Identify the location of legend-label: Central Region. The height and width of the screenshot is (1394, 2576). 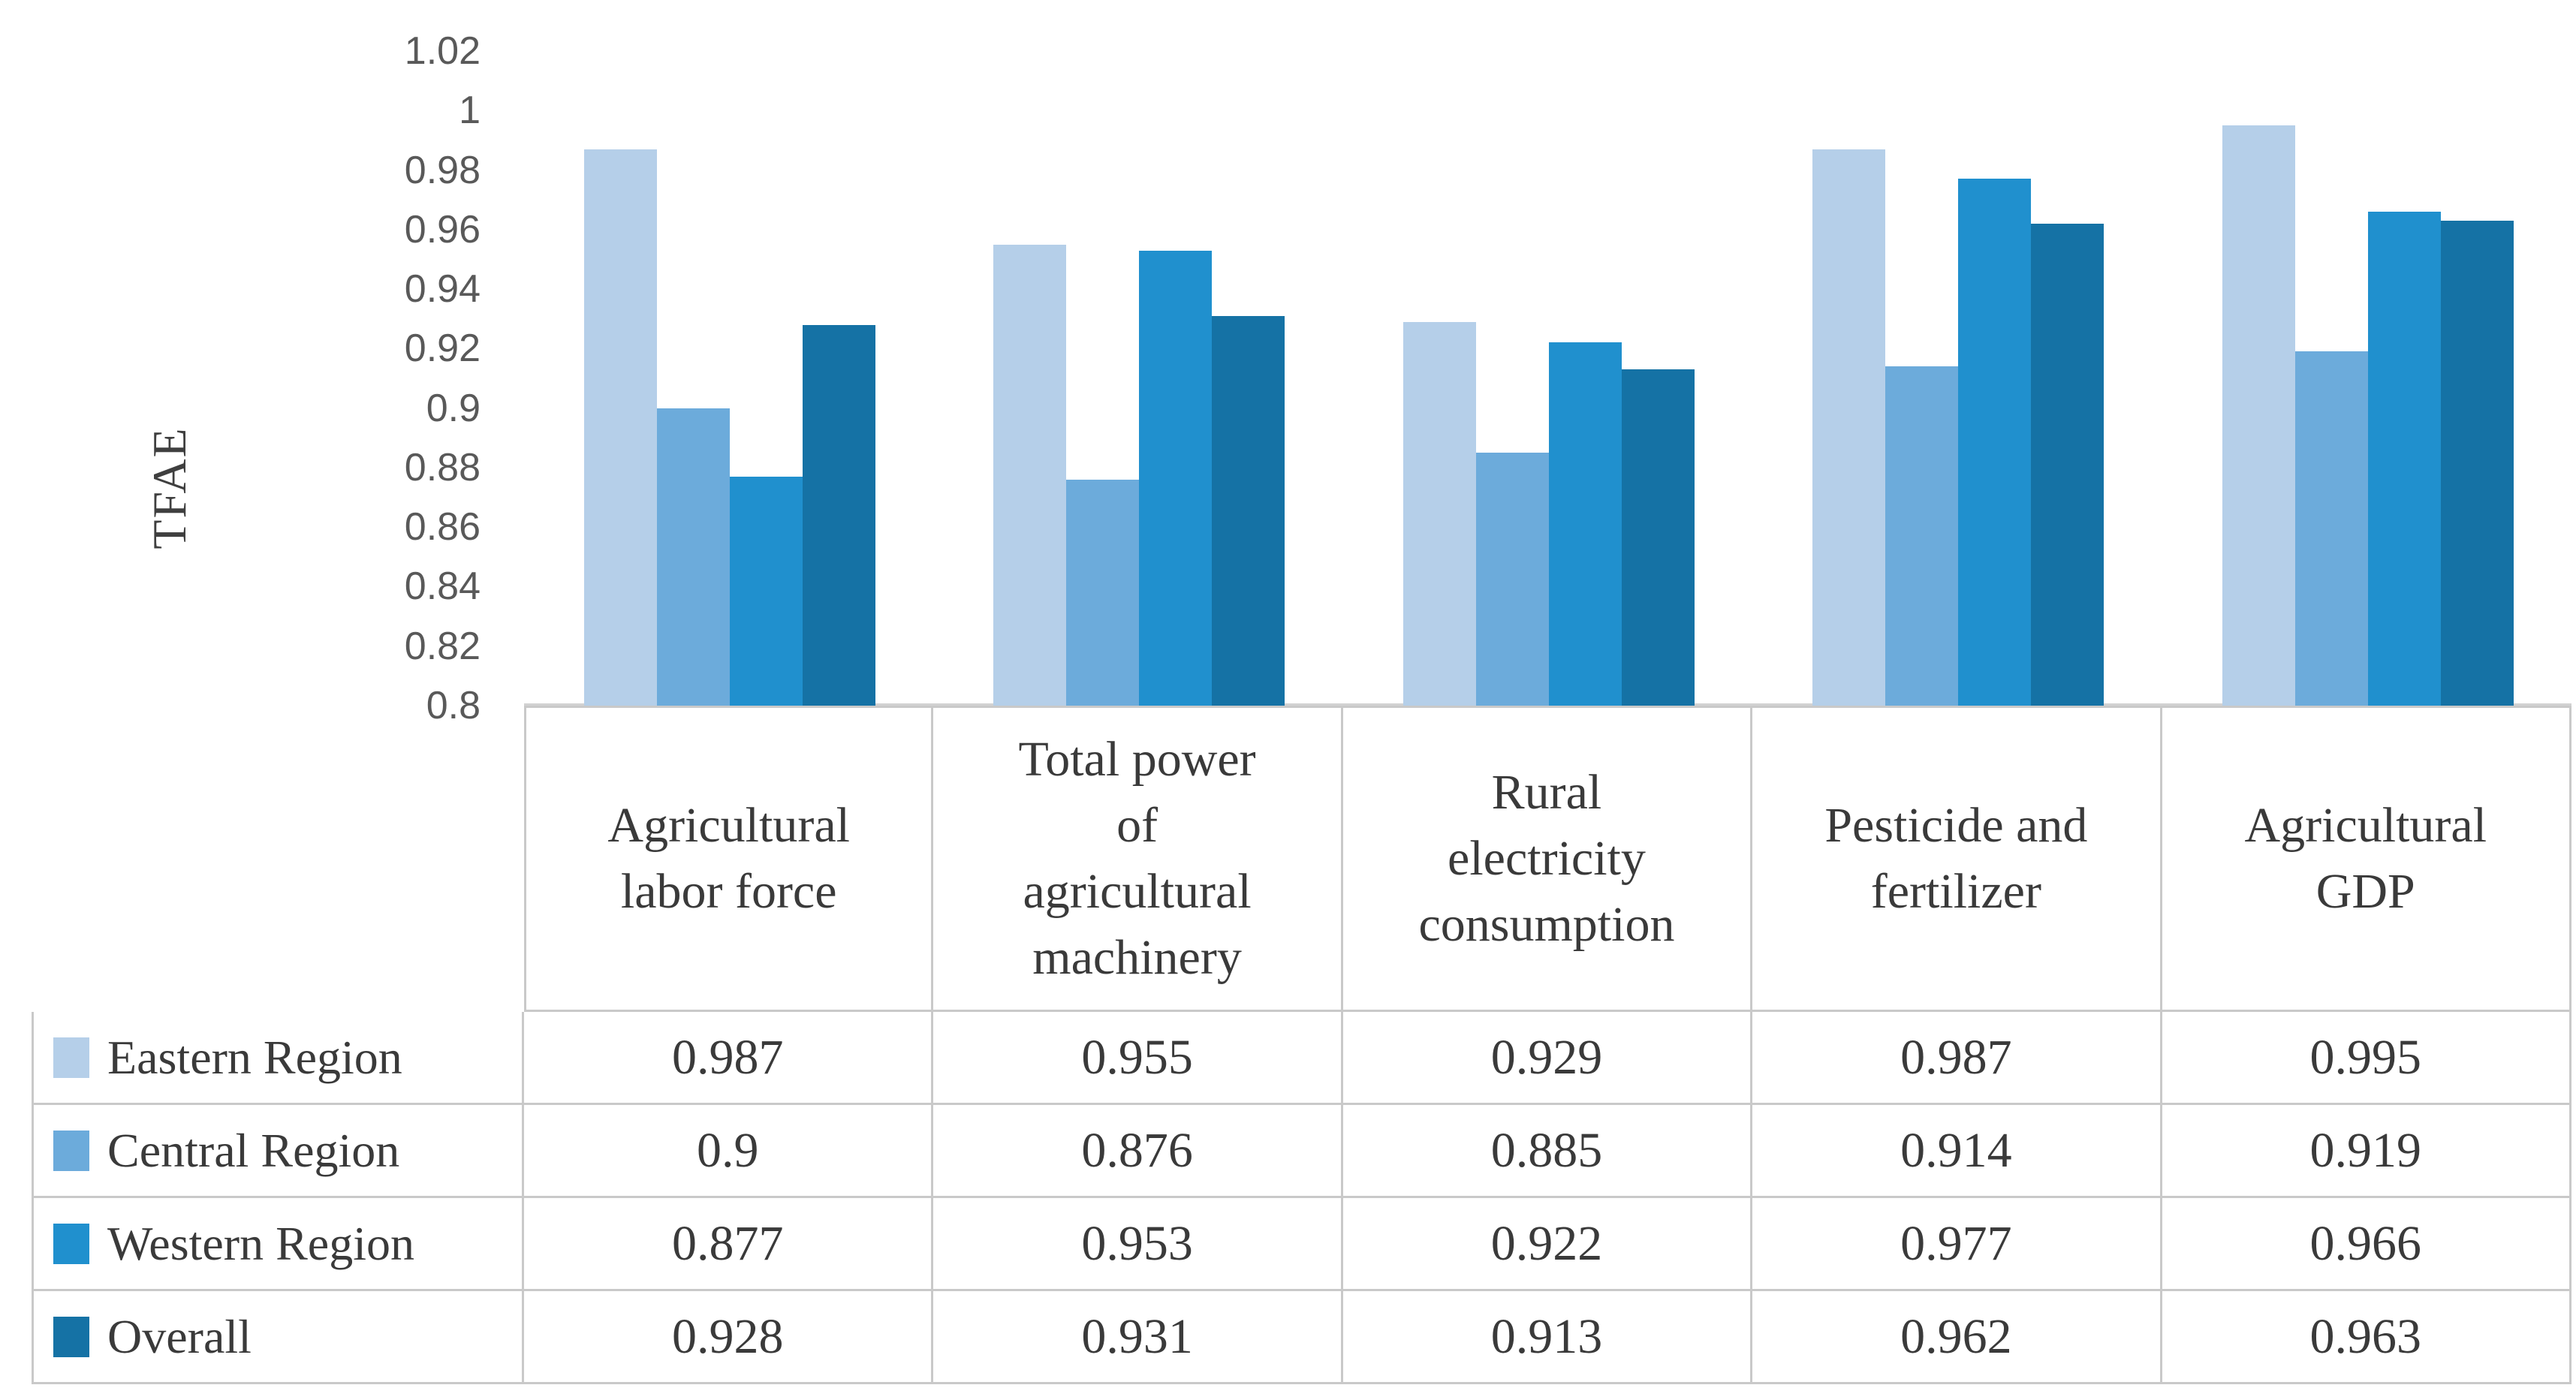
(253, 1150).